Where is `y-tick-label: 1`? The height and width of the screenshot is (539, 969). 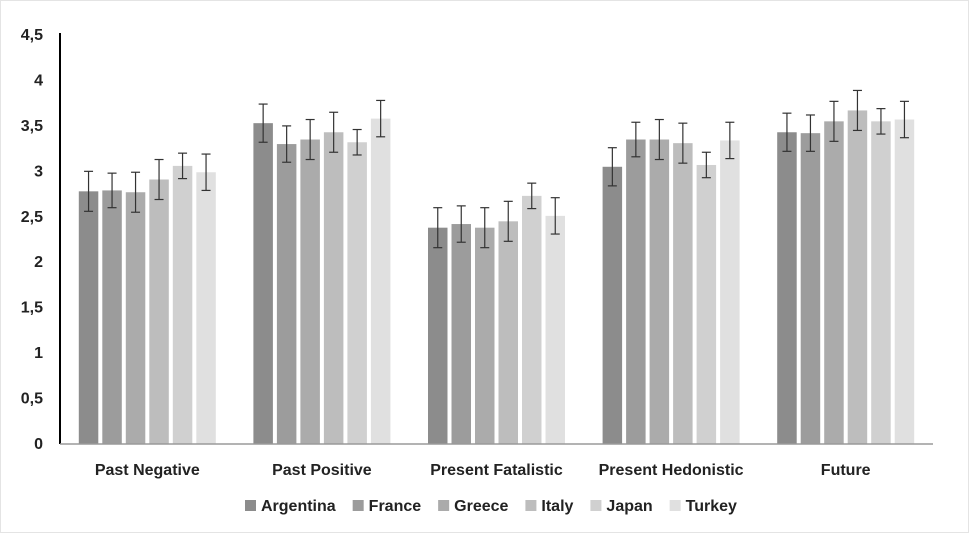
y-tick-label: 1 is located at coordinates (38, 353).